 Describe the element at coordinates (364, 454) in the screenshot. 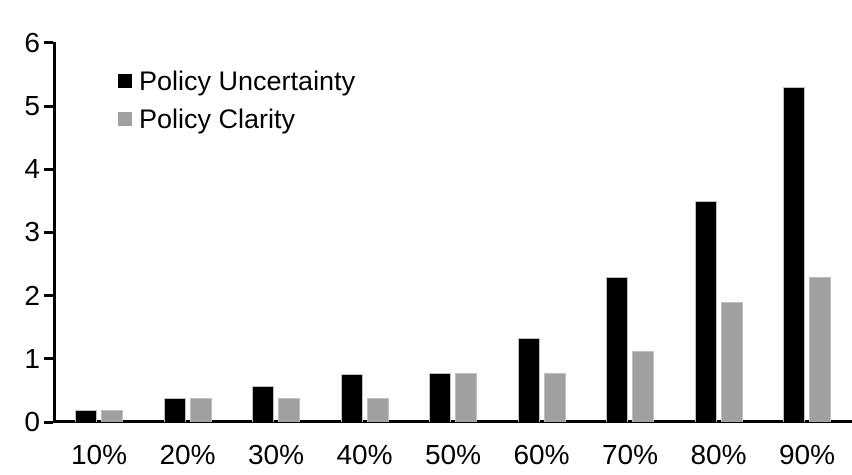

I see `x-tick-label-40%: 40%` at that location.